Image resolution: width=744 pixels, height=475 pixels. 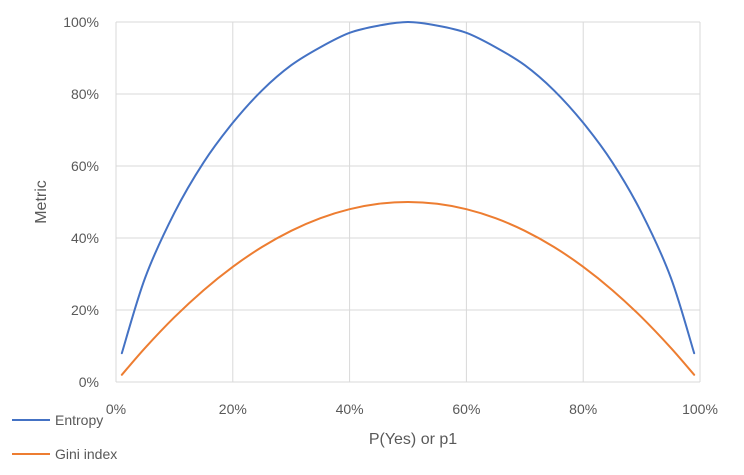 I want to click on legend-label: Entropy, so click(x=79, y=420).